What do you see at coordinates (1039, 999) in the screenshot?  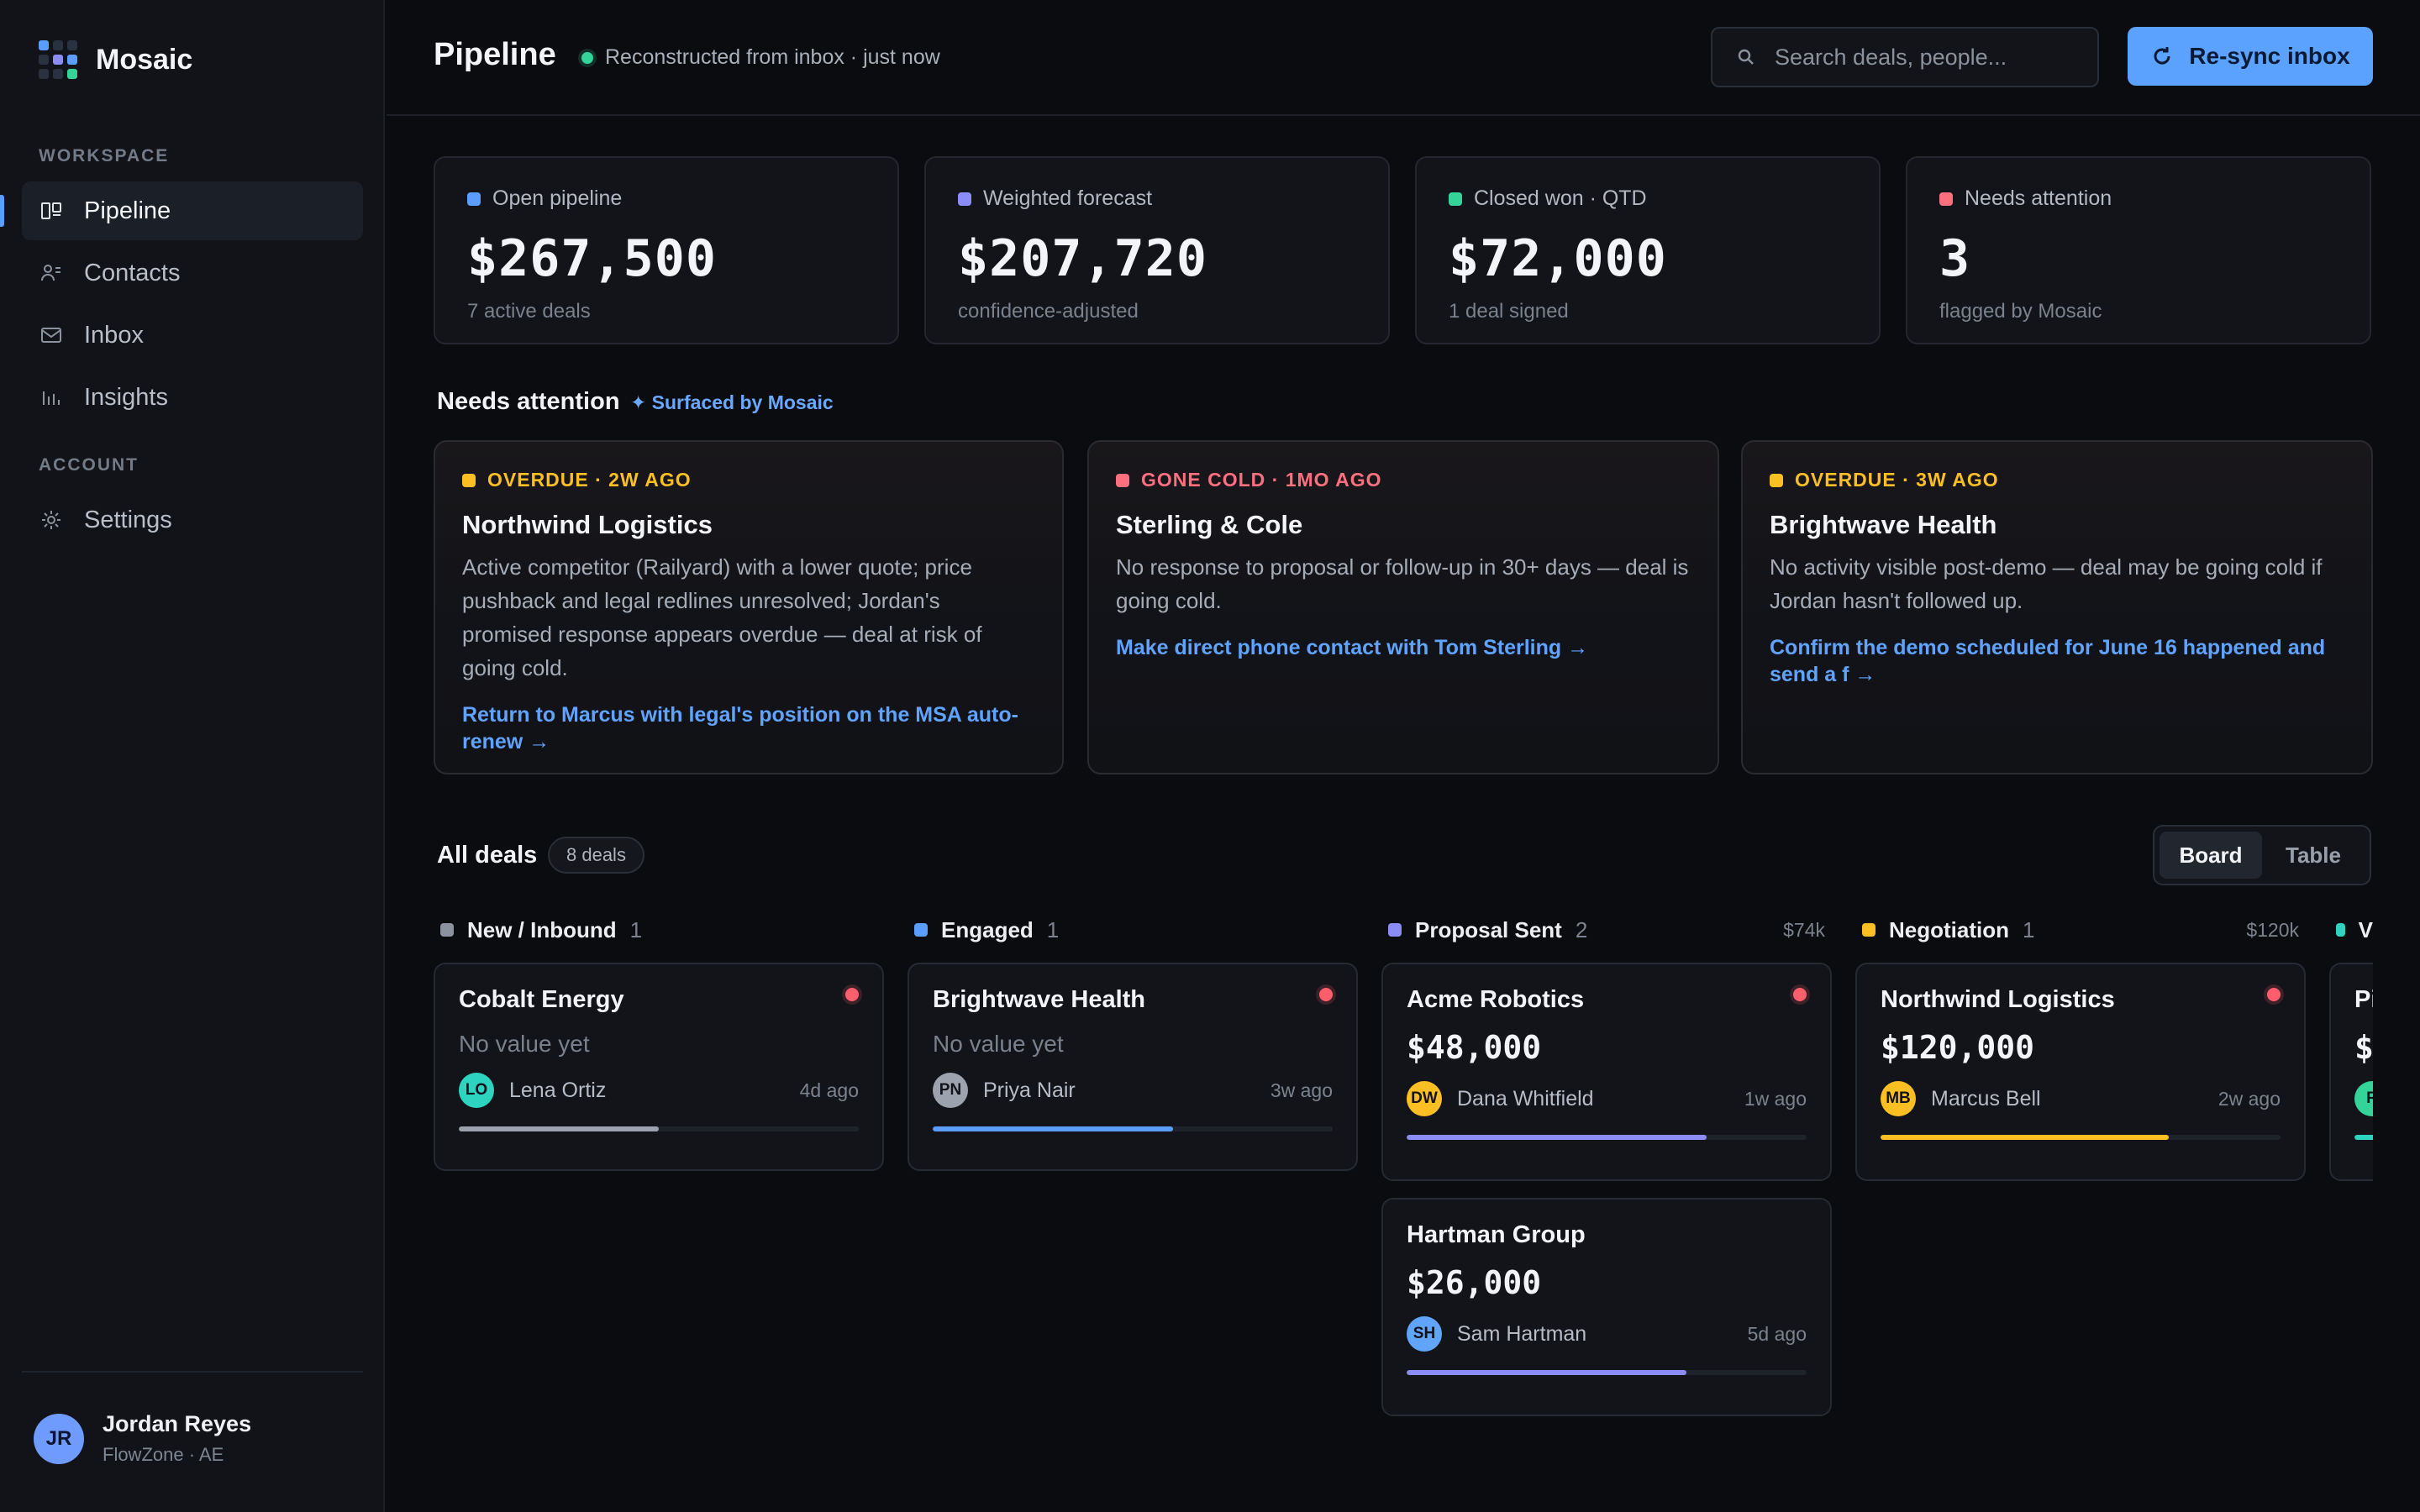 I see `deal-name: Brightwave Health` at bounding box center [1039, 999].